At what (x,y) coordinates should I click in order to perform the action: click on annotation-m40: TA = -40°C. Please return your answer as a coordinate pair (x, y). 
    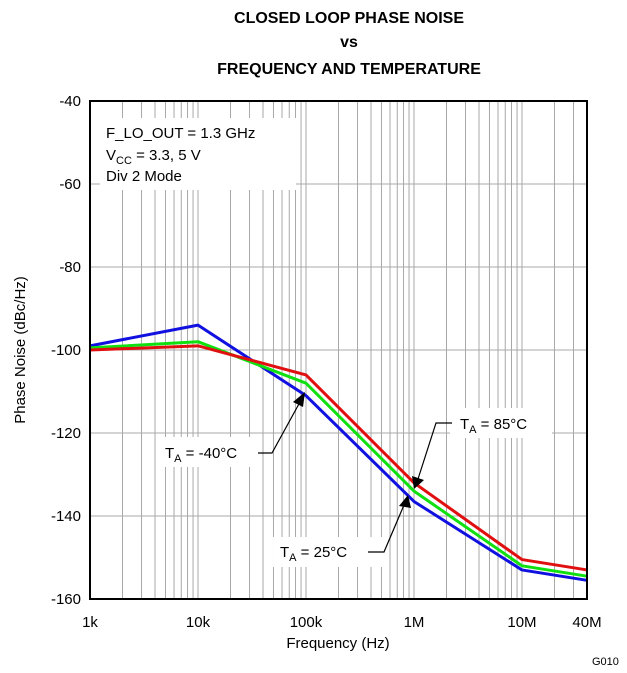
    Looking at the image, I should click on (201, 455).